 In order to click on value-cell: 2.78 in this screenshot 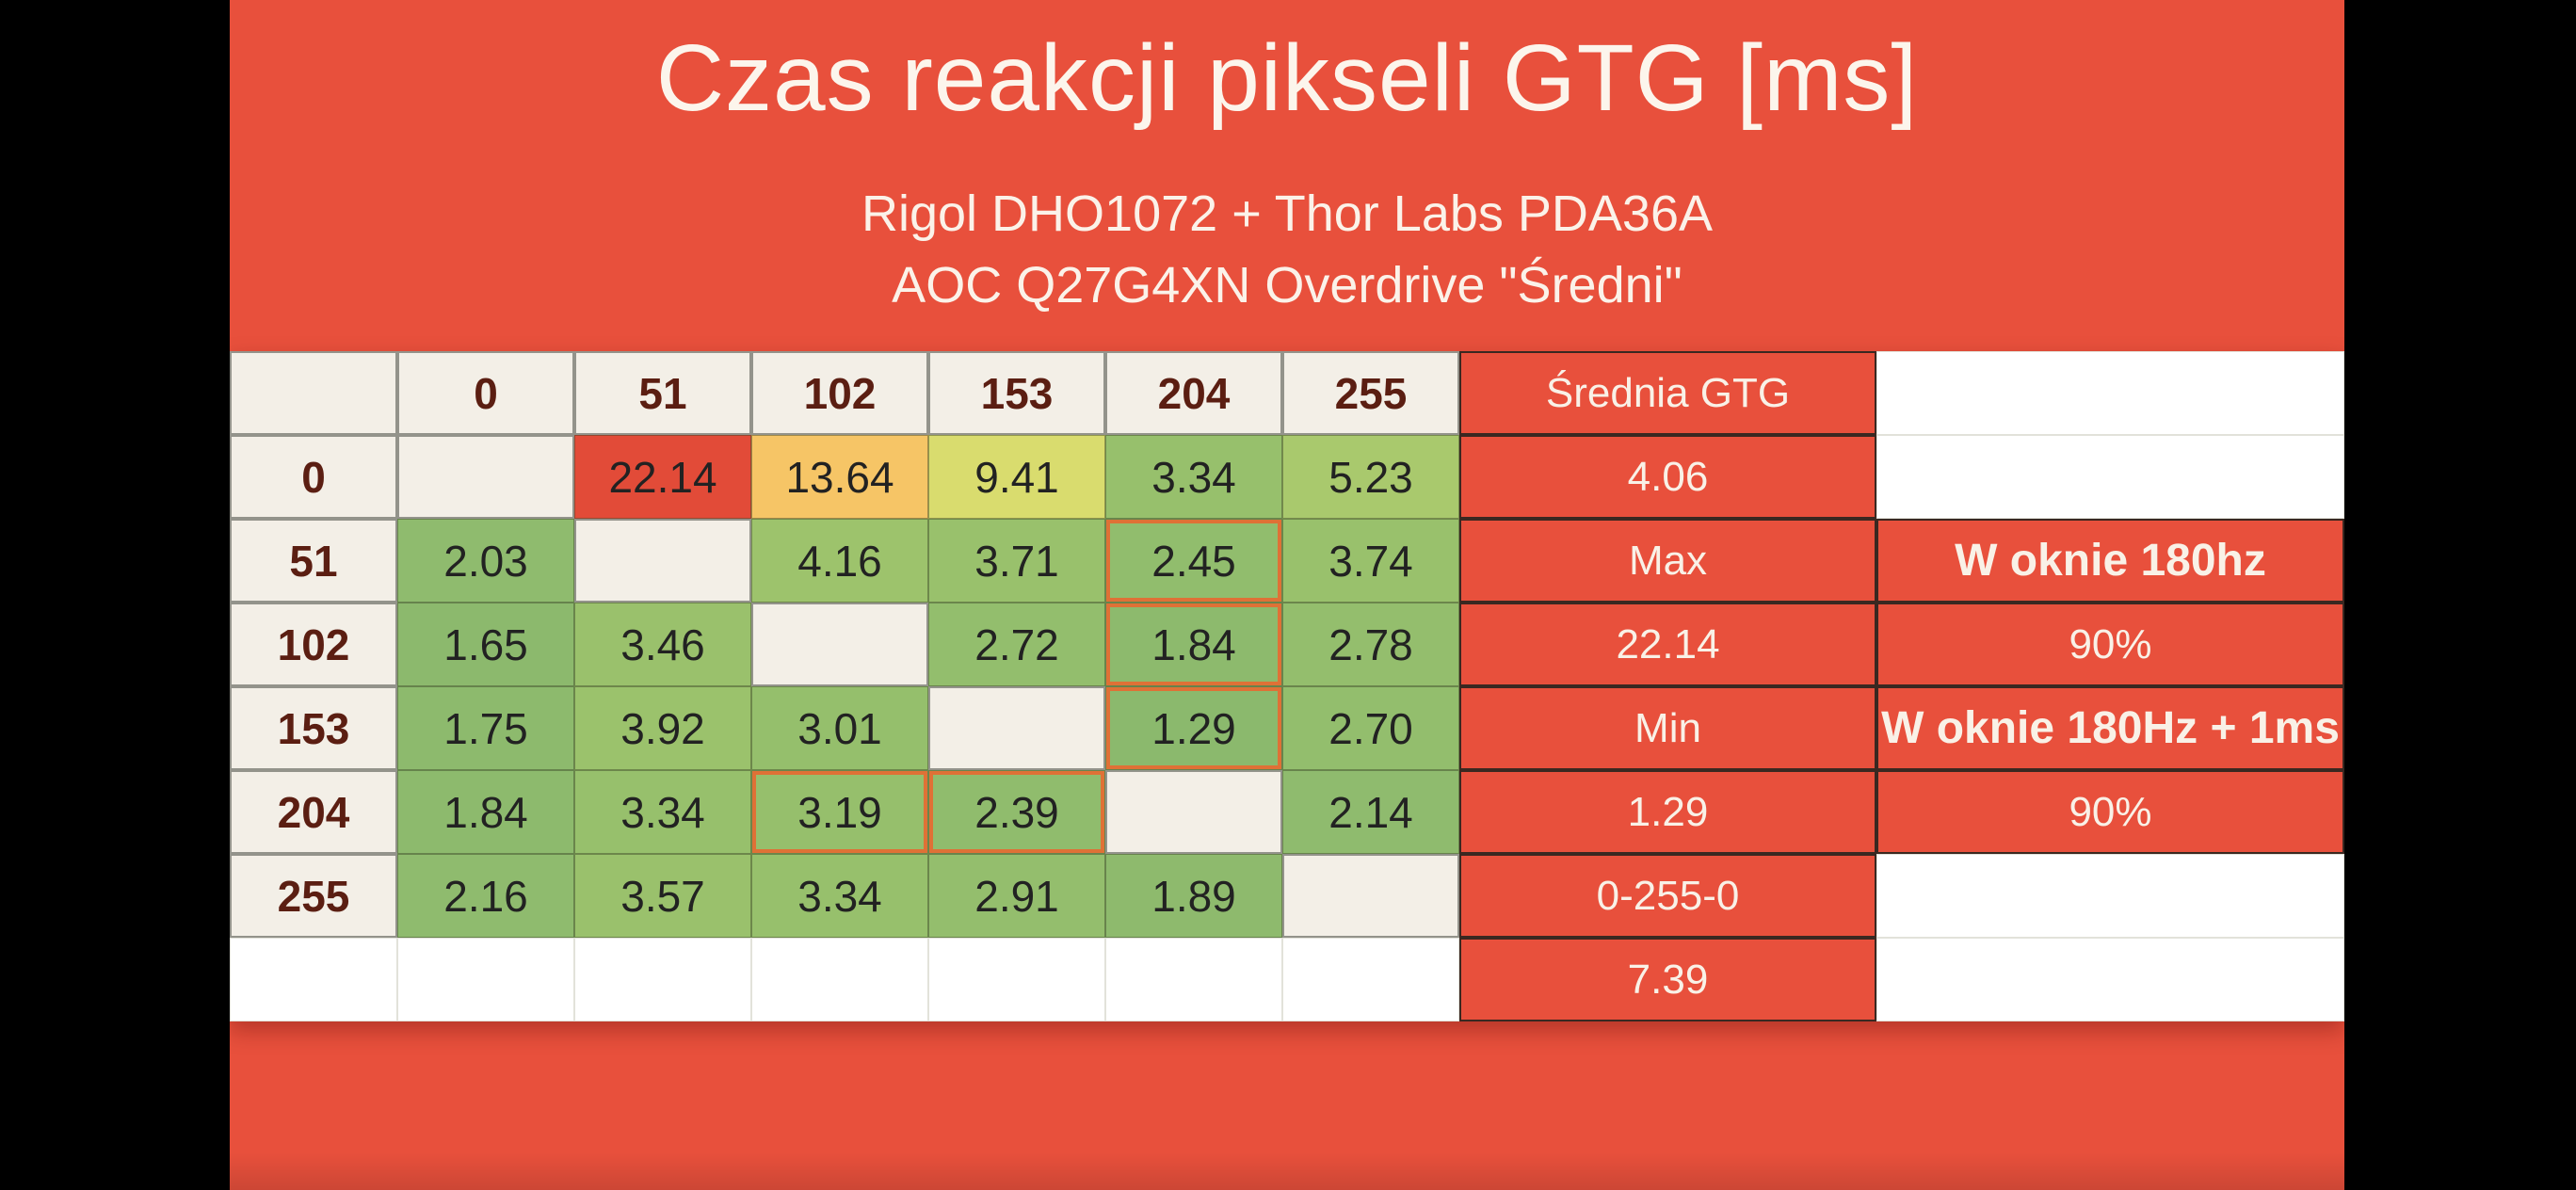, I will do `click(1370, 644)`.